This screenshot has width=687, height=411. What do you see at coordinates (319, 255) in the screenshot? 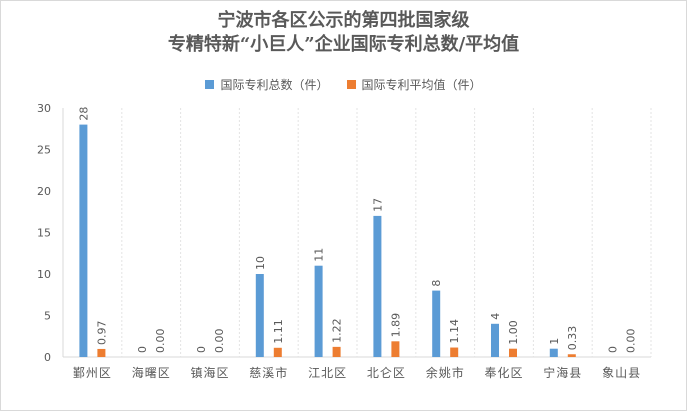
I see `data-label-total: 11` at bounding box center [319, 255].